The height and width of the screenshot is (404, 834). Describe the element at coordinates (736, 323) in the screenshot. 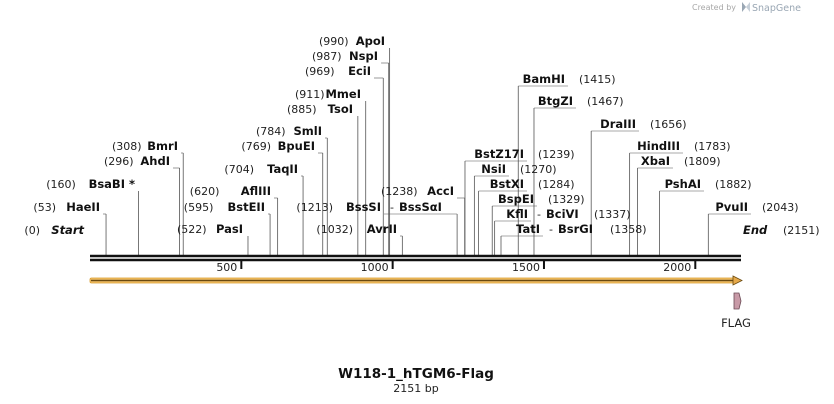

I see `flag-feature-label: FLAG` at that location.